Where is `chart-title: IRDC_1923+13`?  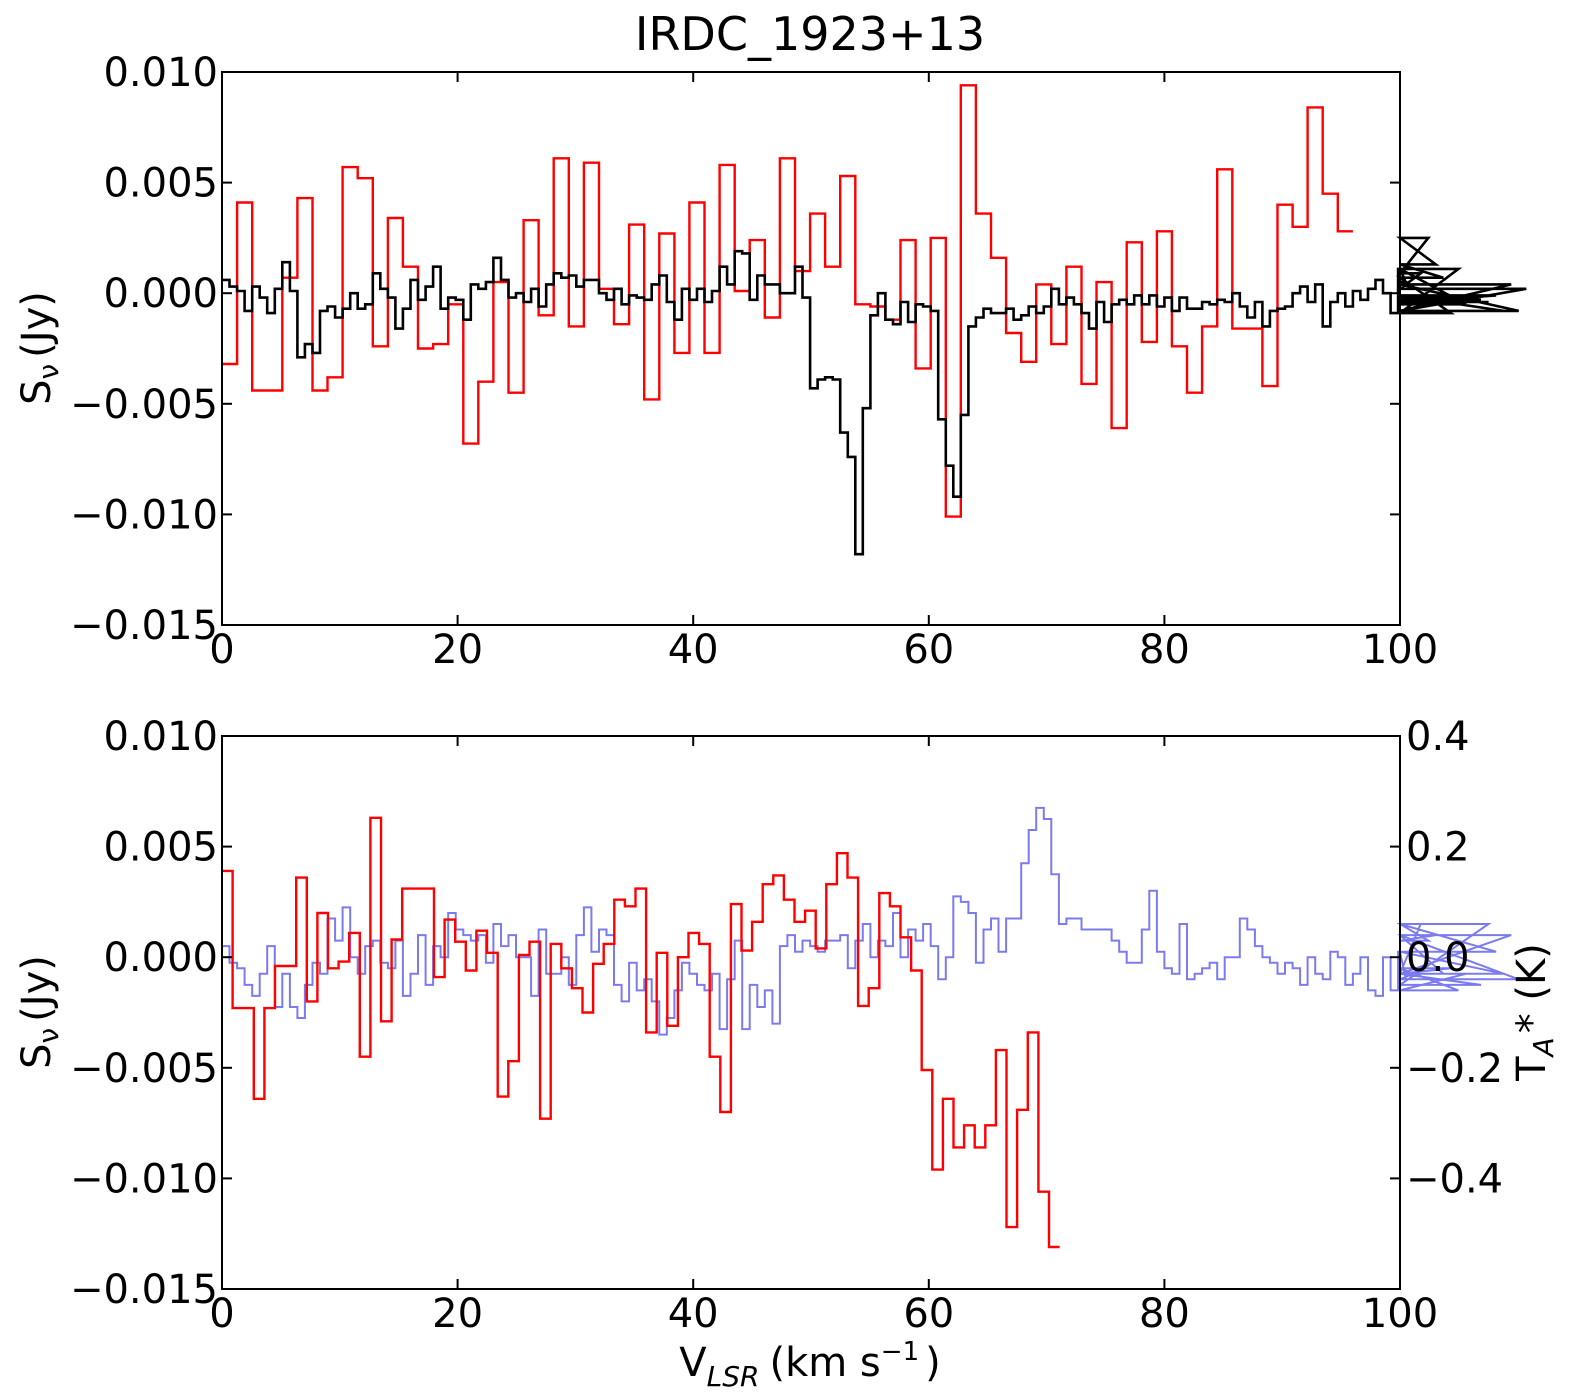
chart-title: IRDC_1923+13 is located at coordinates (810, 34).